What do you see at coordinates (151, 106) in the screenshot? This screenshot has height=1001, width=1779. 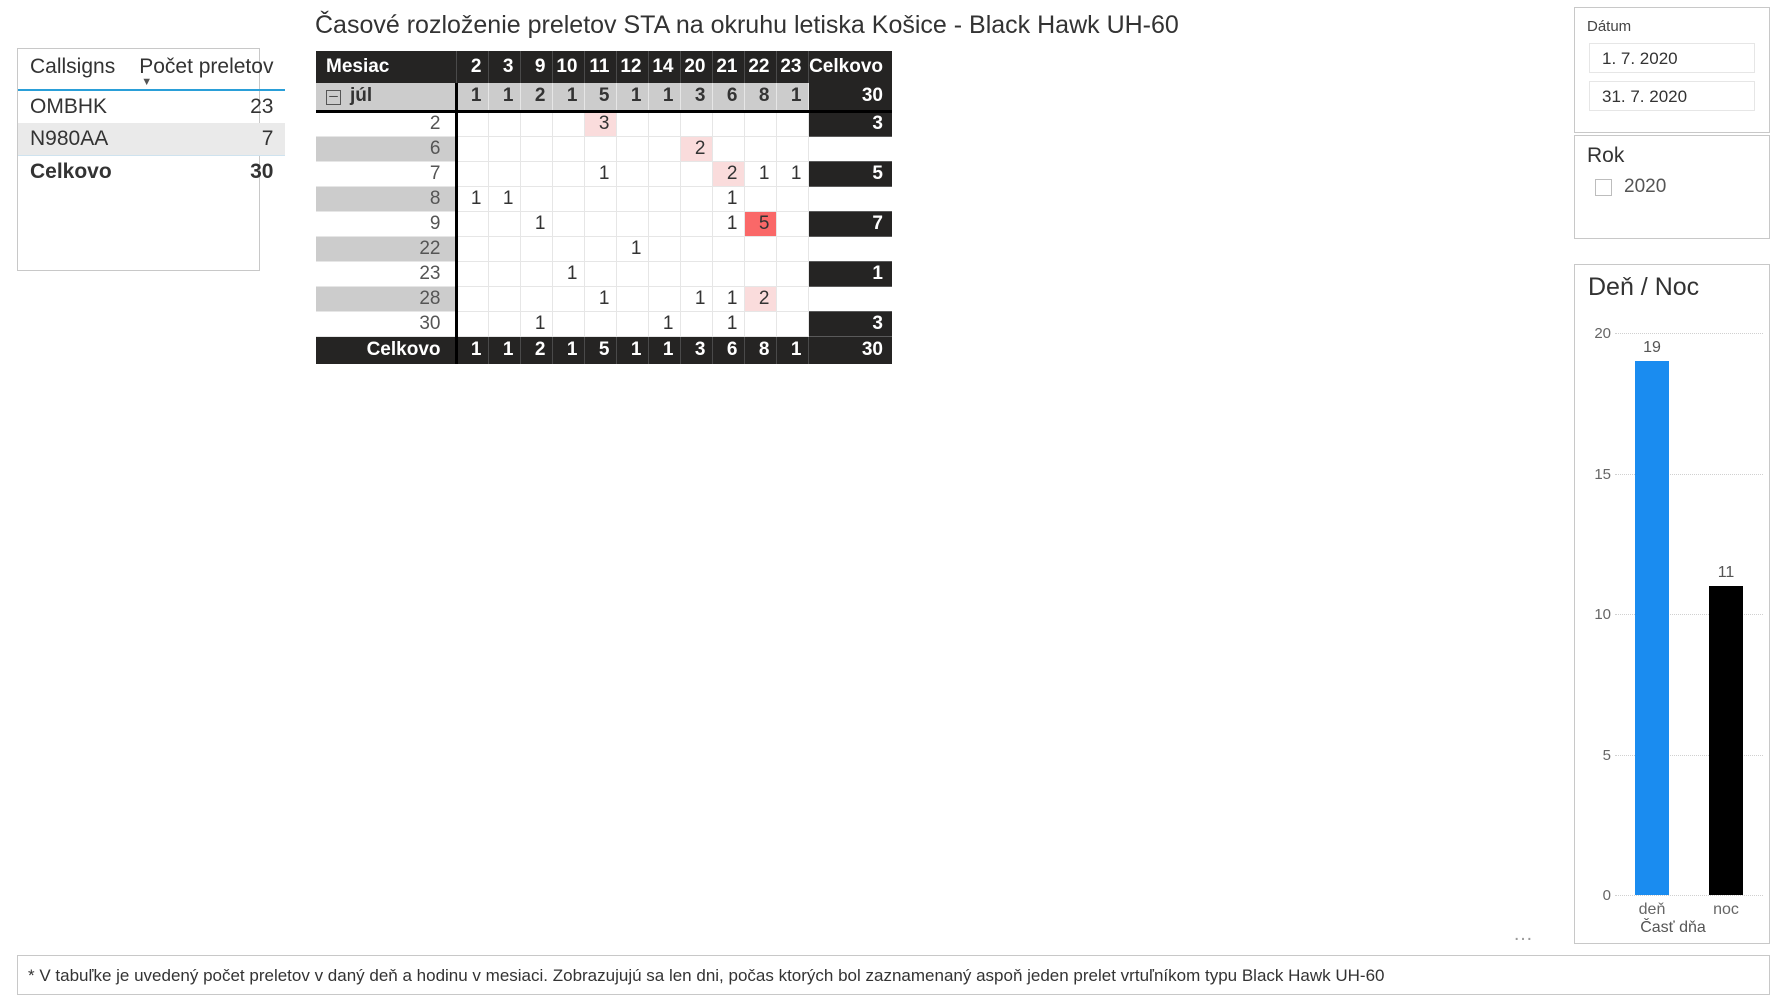 I see `table-row: OMBHK 23` at bounding box center [151, 106].